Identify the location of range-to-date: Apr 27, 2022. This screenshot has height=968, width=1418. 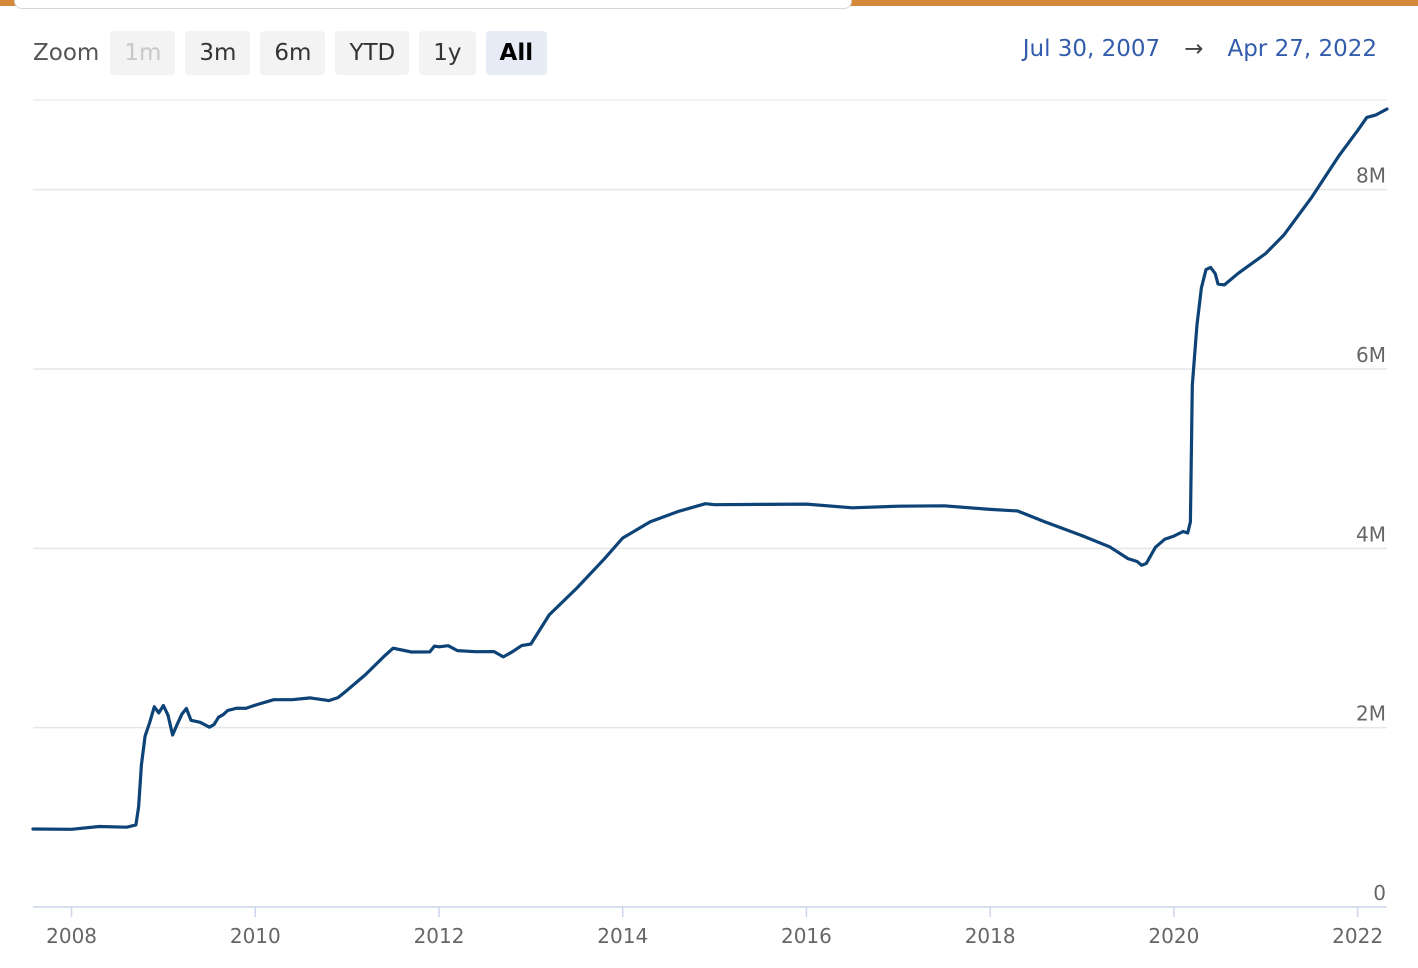
(1302, 49).